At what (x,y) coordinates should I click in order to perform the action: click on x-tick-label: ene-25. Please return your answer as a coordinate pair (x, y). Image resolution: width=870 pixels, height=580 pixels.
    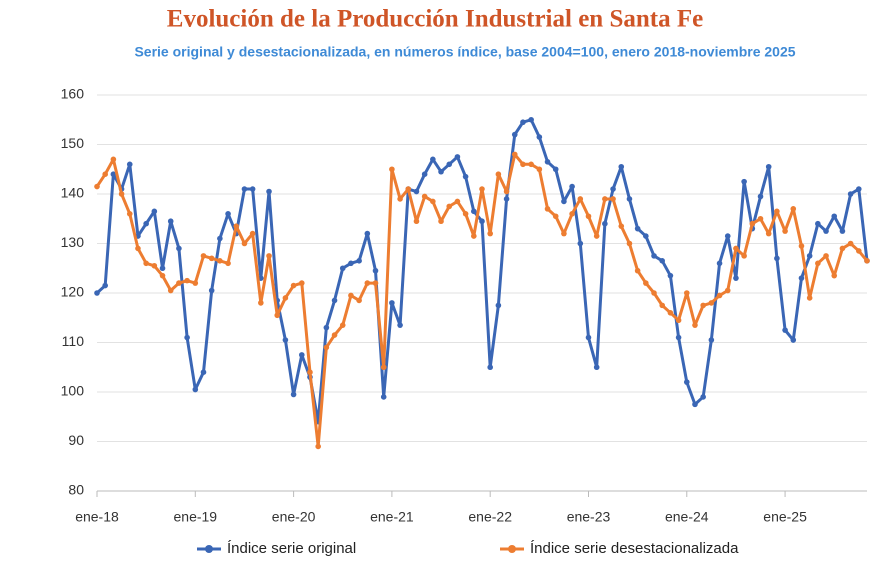
    Looking at the image, I should click on (785, 517).